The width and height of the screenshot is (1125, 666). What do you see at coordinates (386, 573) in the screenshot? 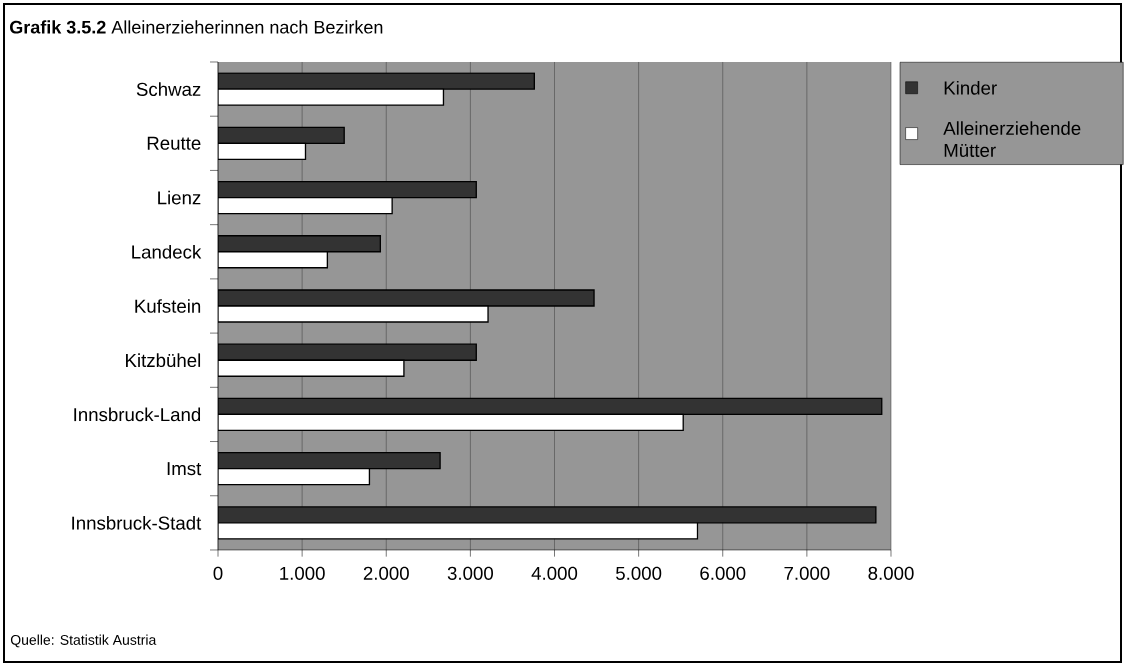
I see `x-tick-label: 2.000` at bounding box center [386, 573].